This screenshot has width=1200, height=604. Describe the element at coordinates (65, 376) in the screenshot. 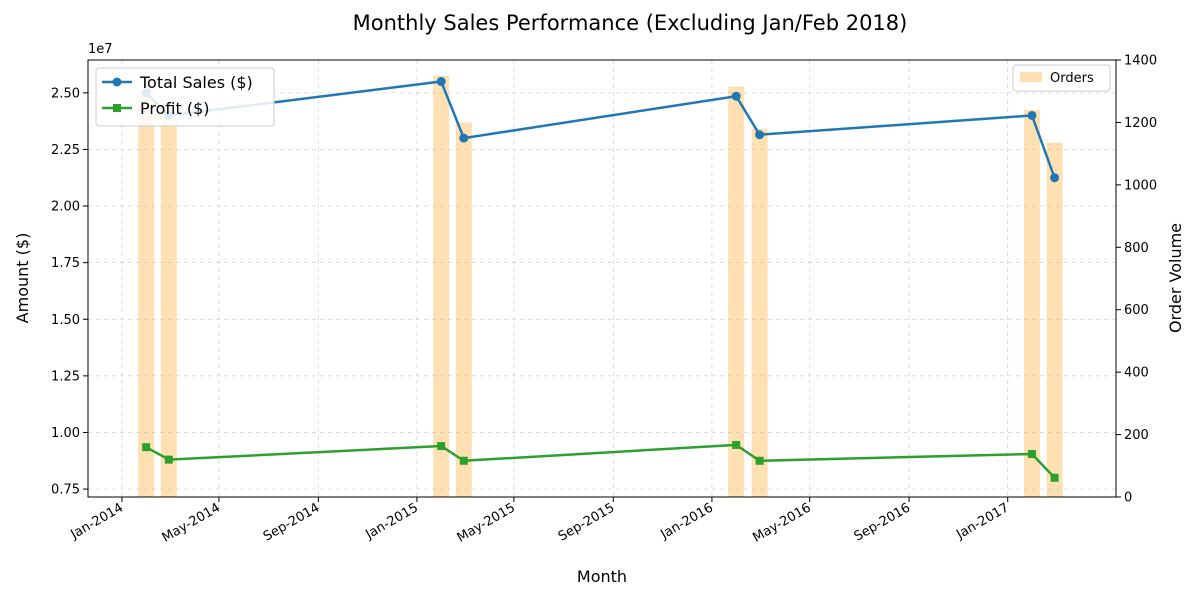

I see `y-tick-label: 1.25` at that location.